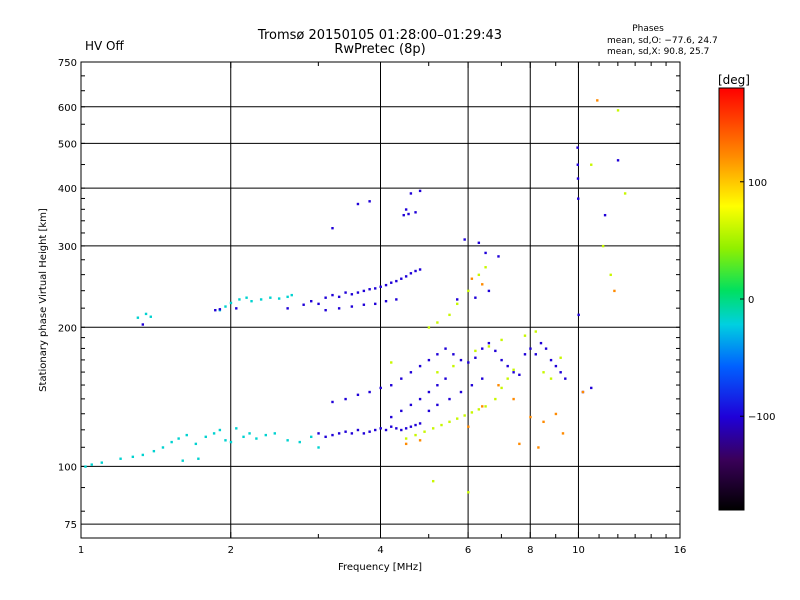 Image resolution: width=800 pixels, height=600 pixels. I want to click on colorbar-ticks: 100 0 −100, so click(757, 300).